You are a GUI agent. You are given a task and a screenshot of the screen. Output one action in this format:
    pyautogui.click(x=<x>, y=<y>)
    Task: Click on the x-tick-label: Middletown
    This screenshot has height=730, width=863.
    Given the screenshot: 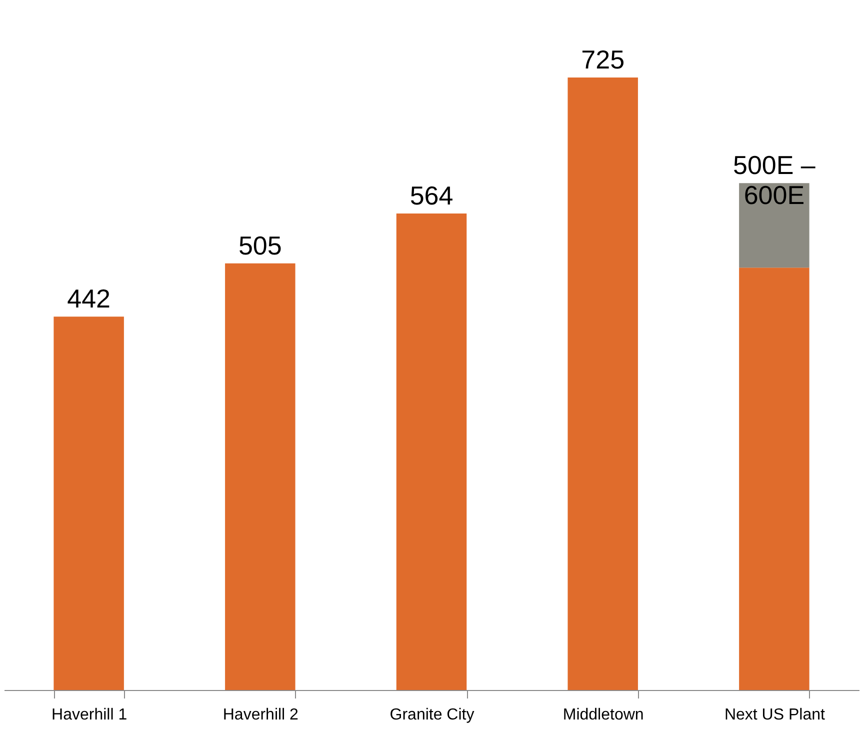 What is the action you would take?
    pyautogui.click(x=603, y=715)
    